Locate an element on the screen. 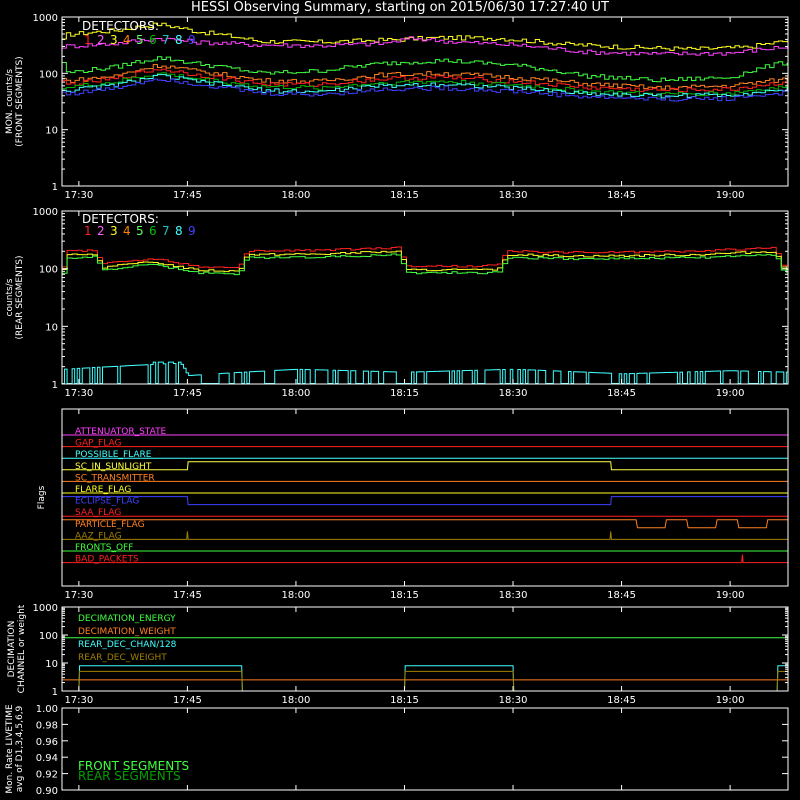  front-panel-legend-label: 7 is located at coordinates (166, 40).